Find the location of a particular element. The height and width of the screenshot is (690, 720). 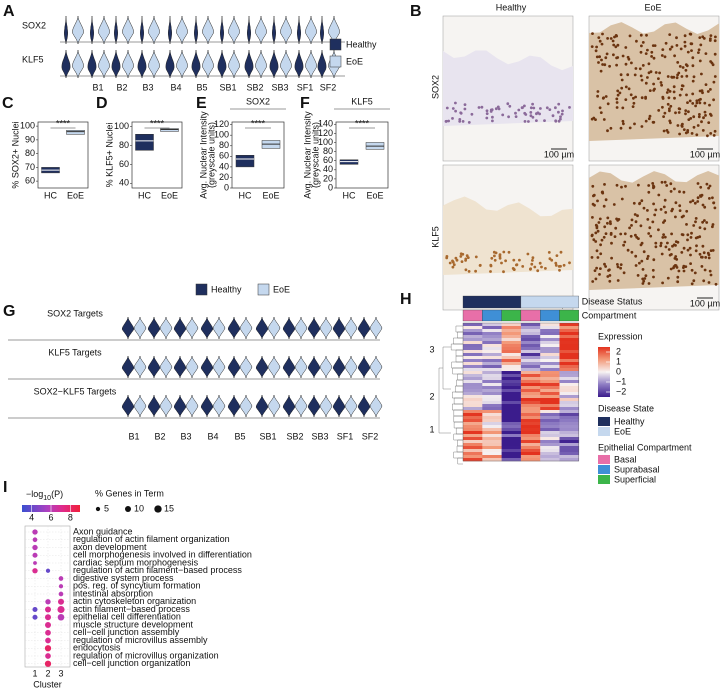

y-tick-label: 60 is located at coordinates (30, 181).